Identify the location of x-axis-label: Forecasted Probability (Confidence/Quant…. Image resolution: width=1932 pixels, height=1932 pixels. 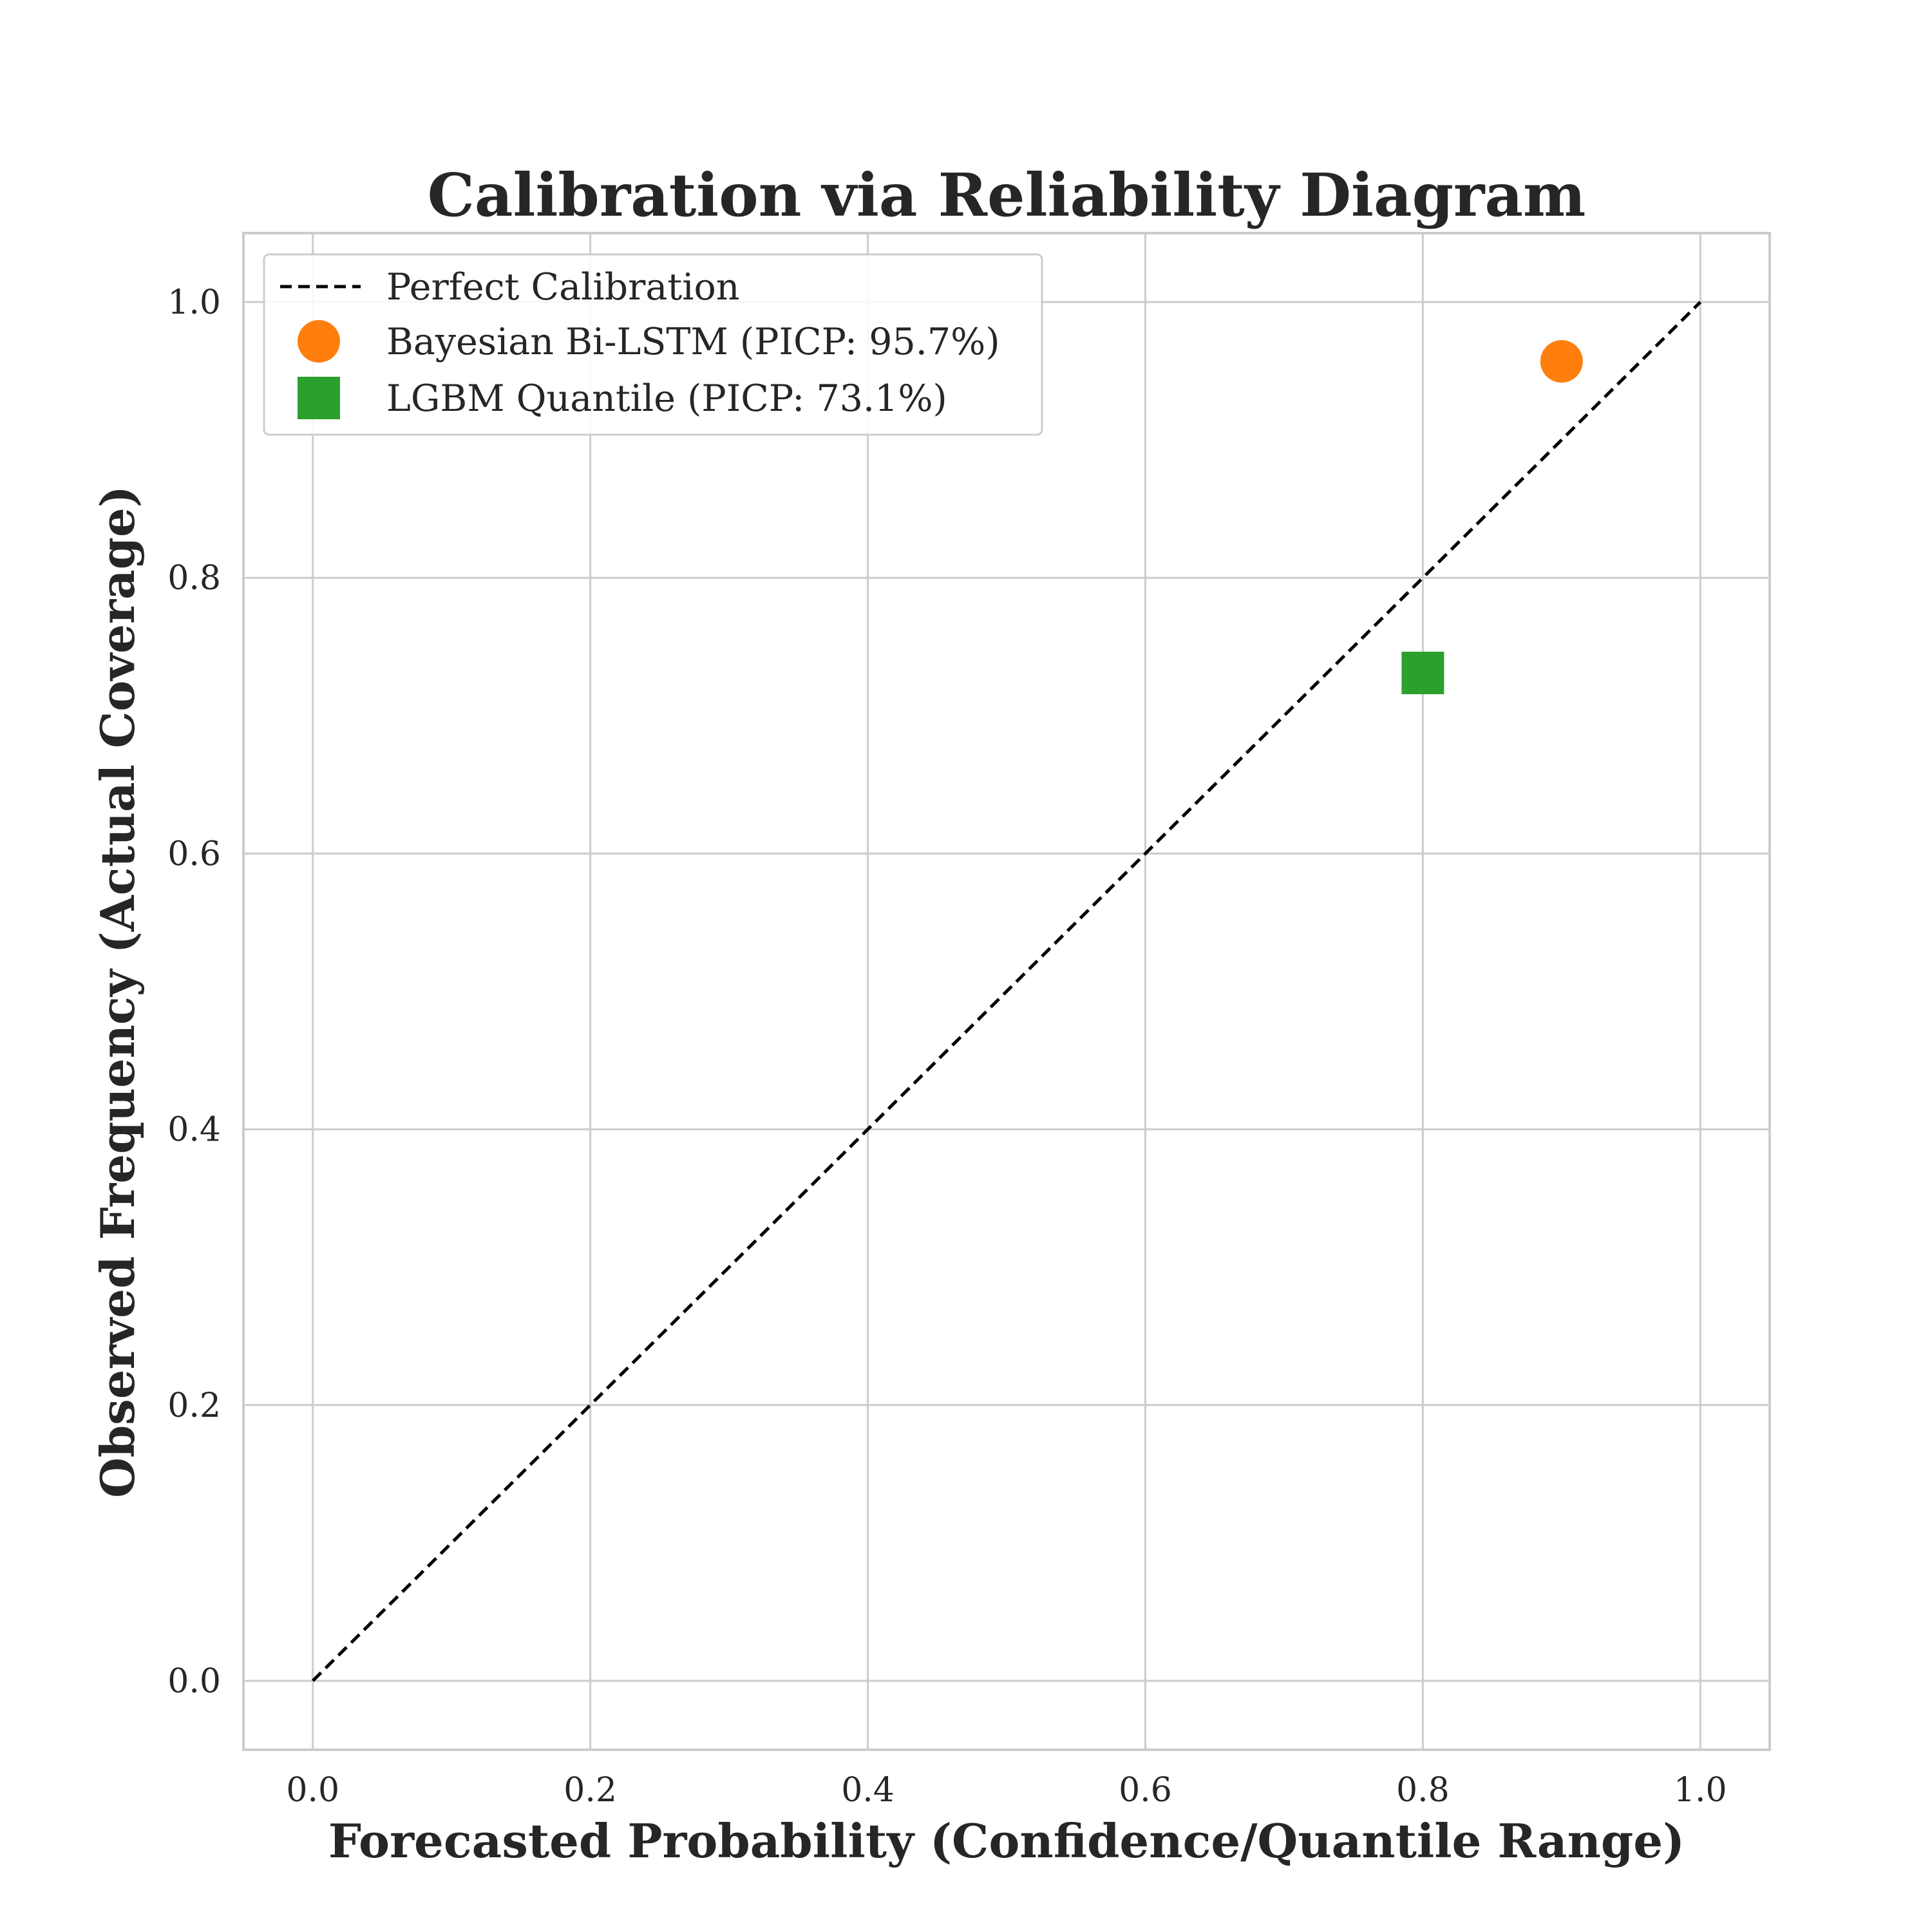
(1007, 1841).